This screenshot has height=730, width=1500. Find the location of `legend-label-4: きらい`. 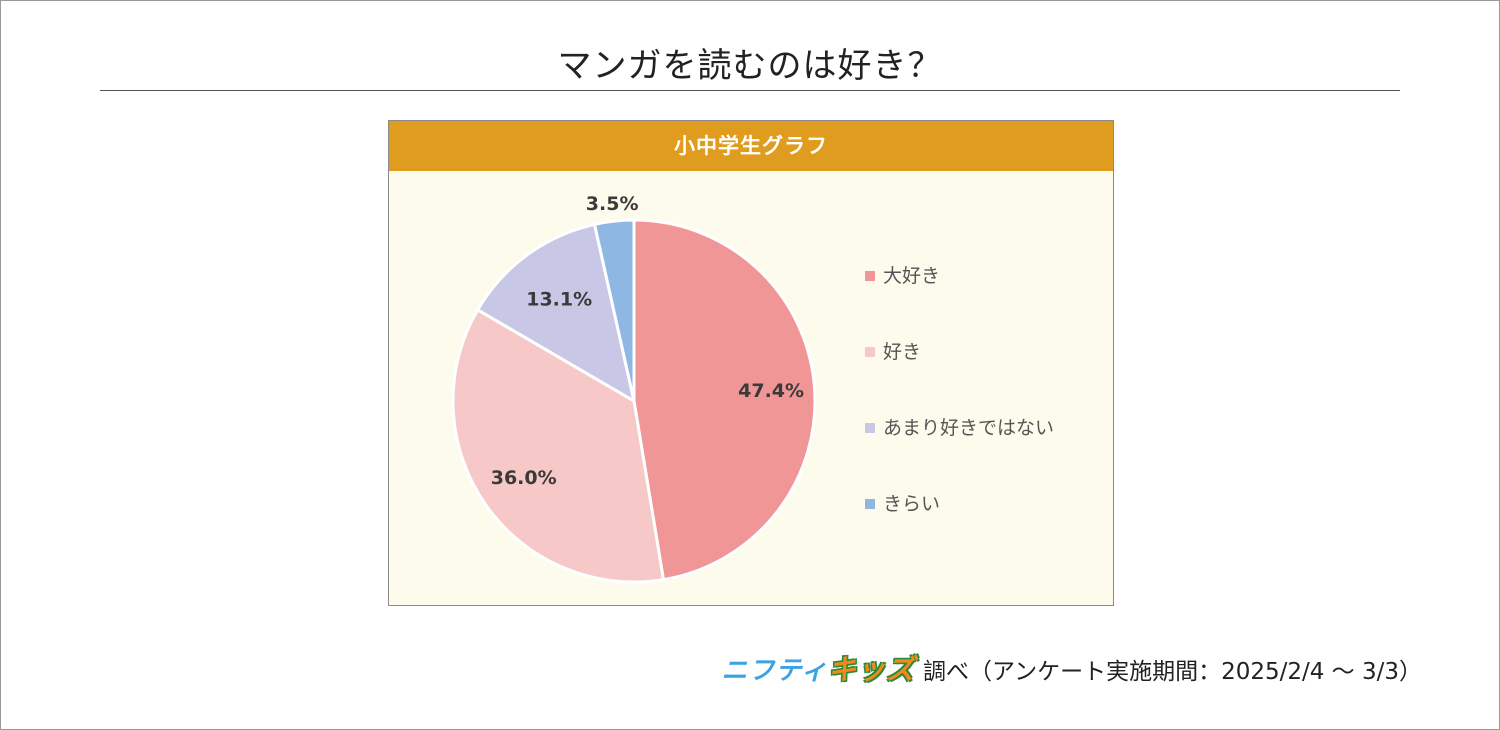

legend-label-4: きらい is located at coordinates (912, 504).